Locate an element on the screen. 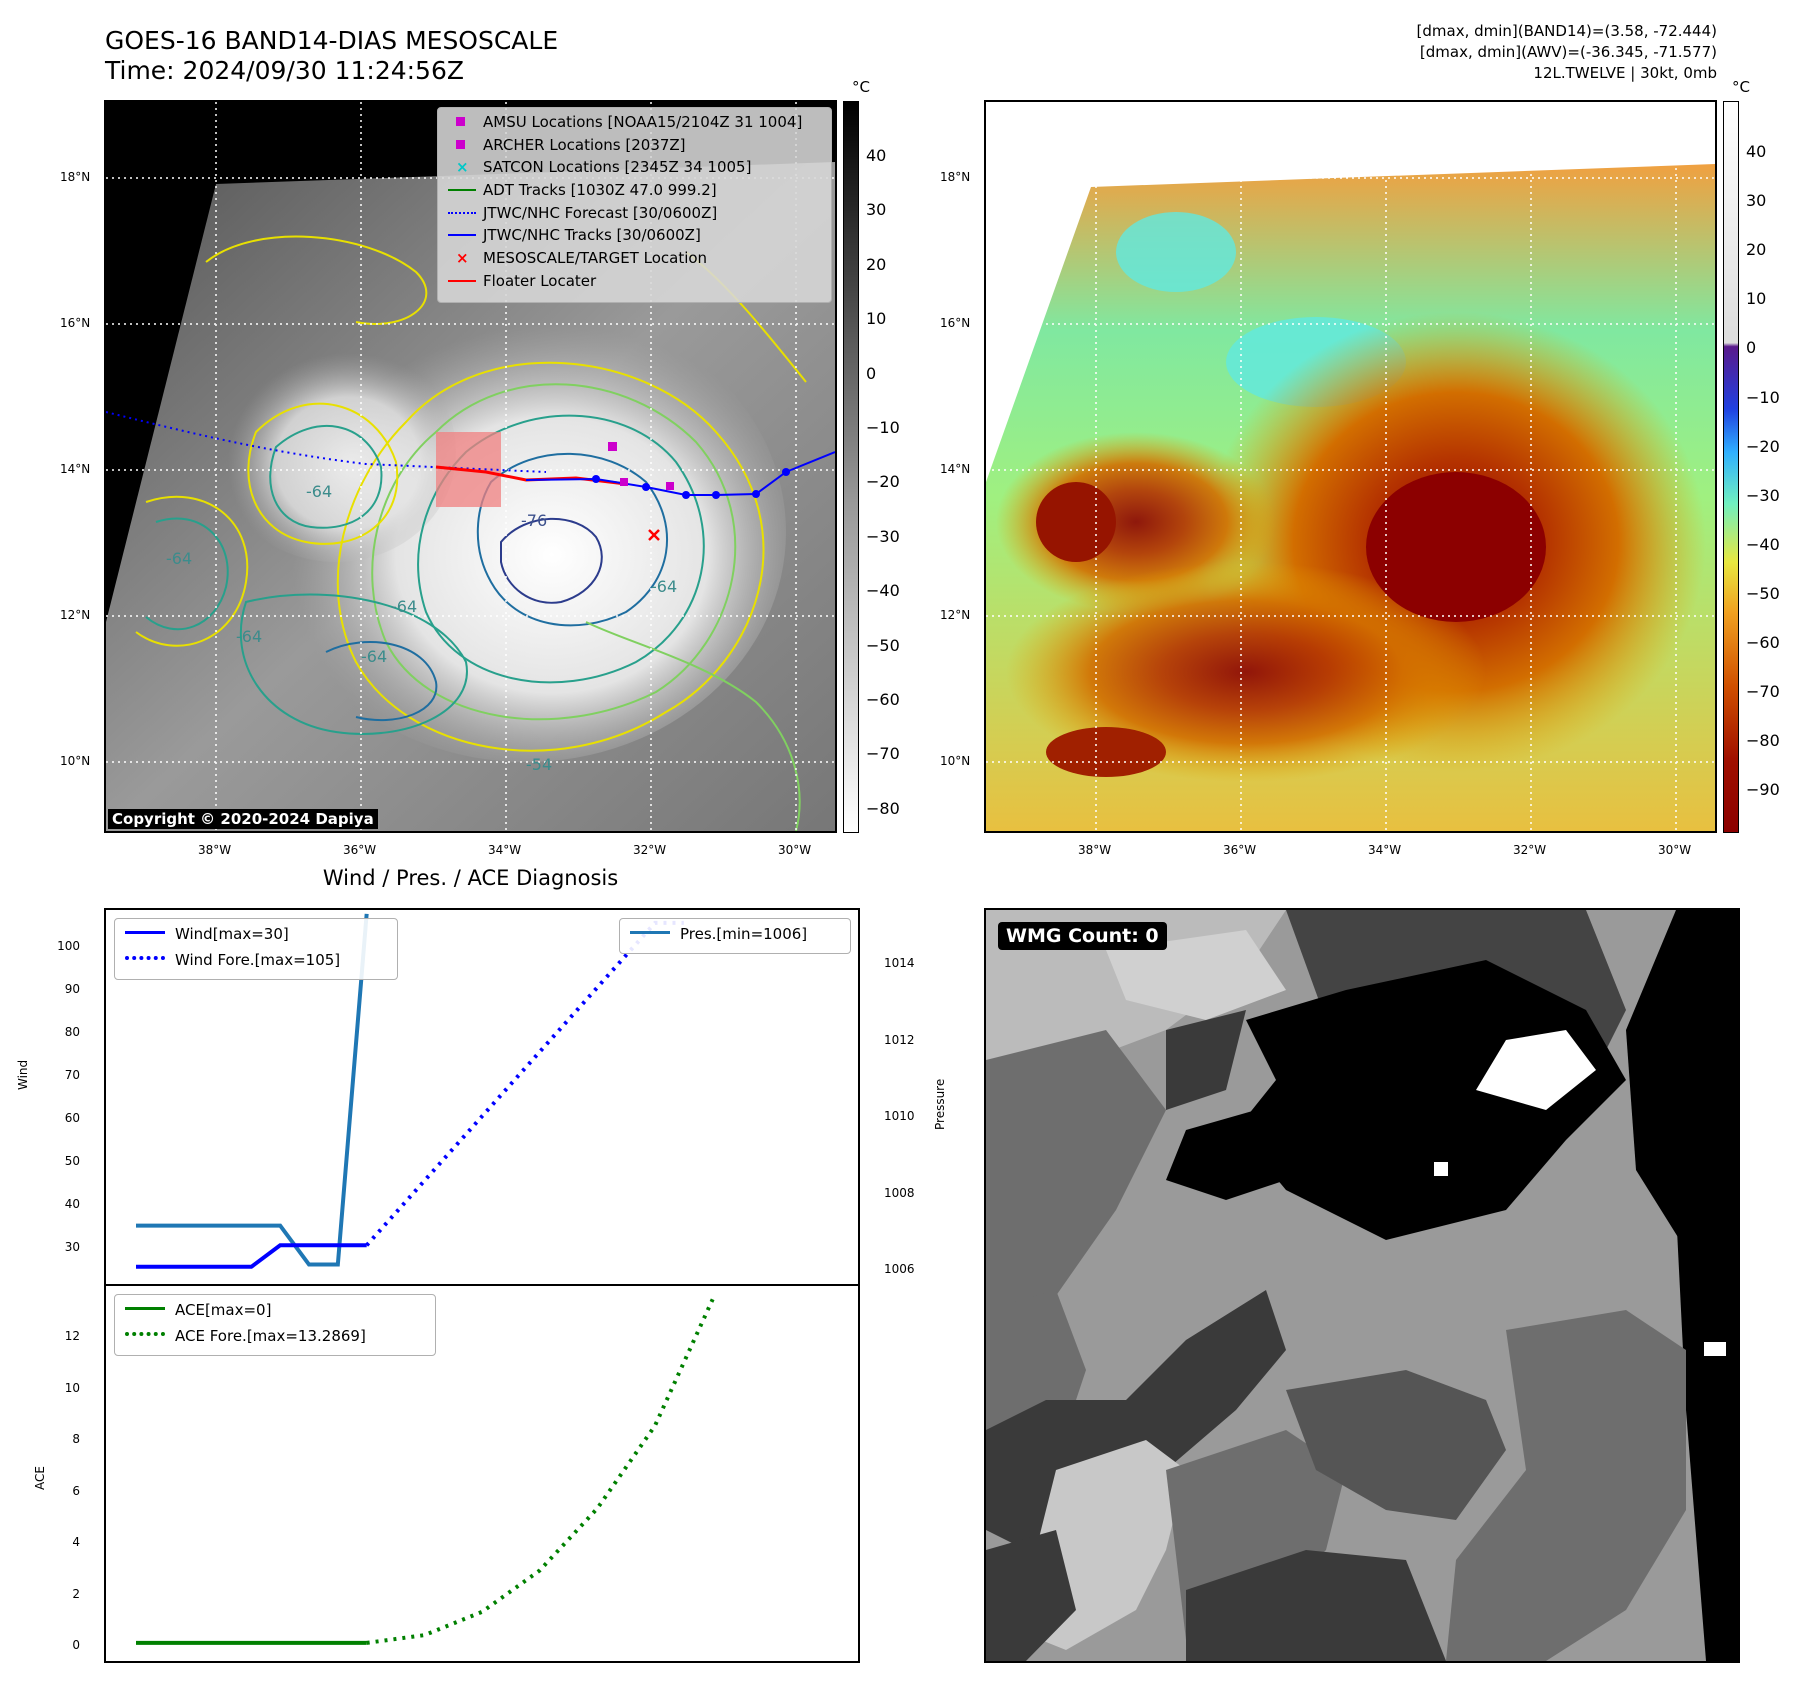  forecast-line-icon is located at coordinates (462, 213).